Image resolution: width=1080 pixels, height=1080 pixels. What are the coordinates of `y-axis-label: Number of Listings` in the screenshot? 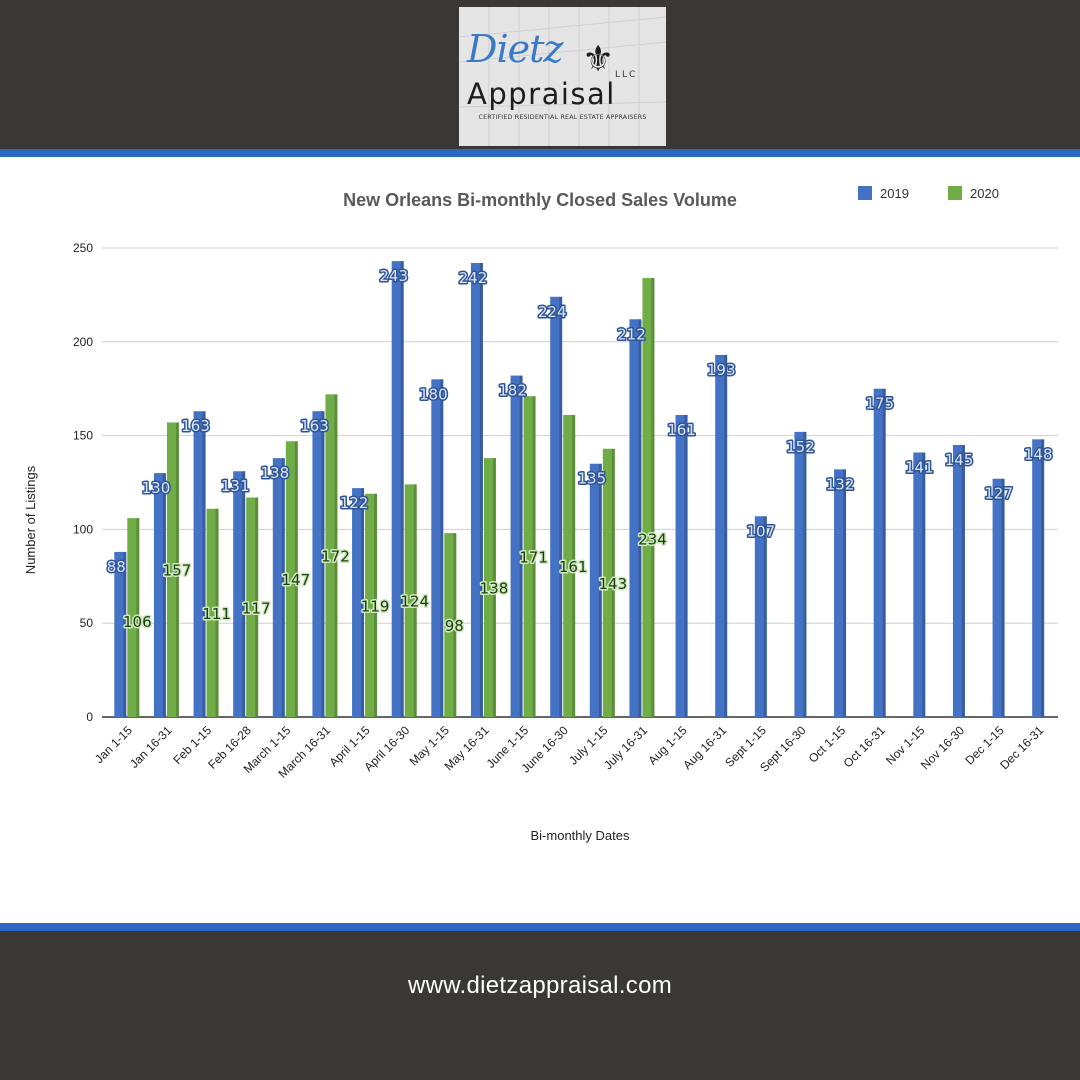 It's located at (30, 519).